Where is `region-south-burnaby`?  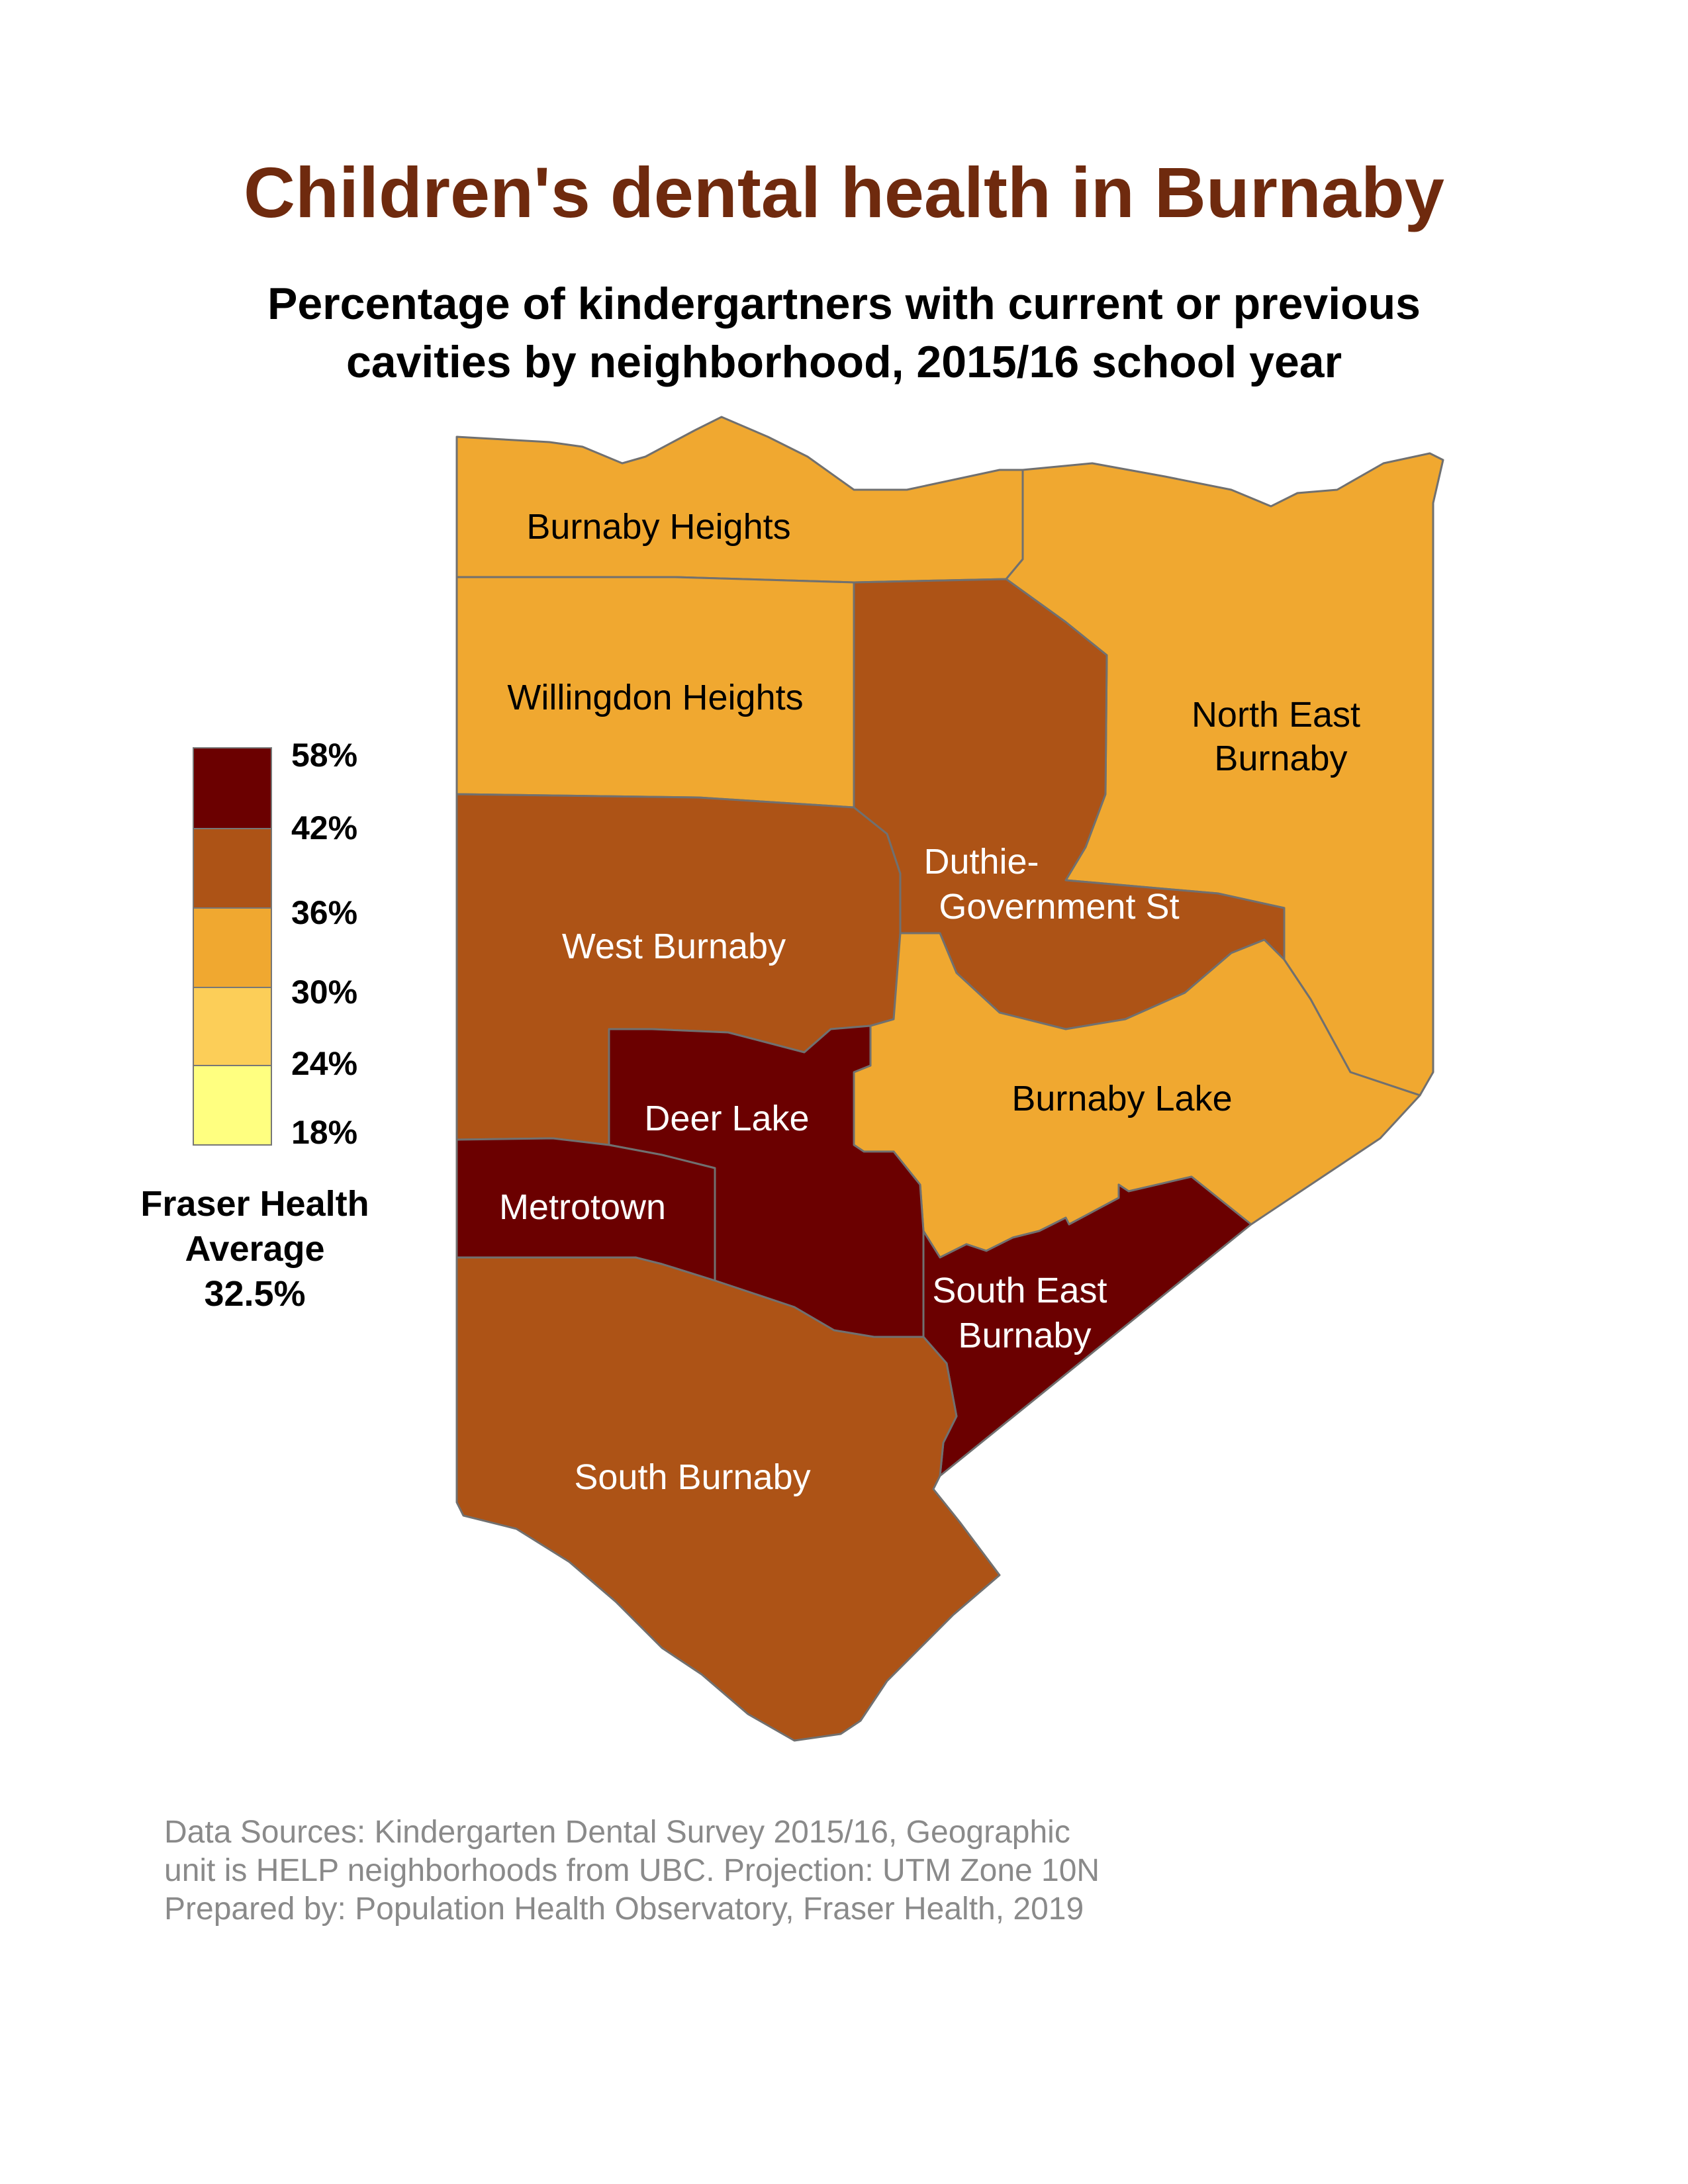 region-south-burnaby is located at coordinates (728, 1499).